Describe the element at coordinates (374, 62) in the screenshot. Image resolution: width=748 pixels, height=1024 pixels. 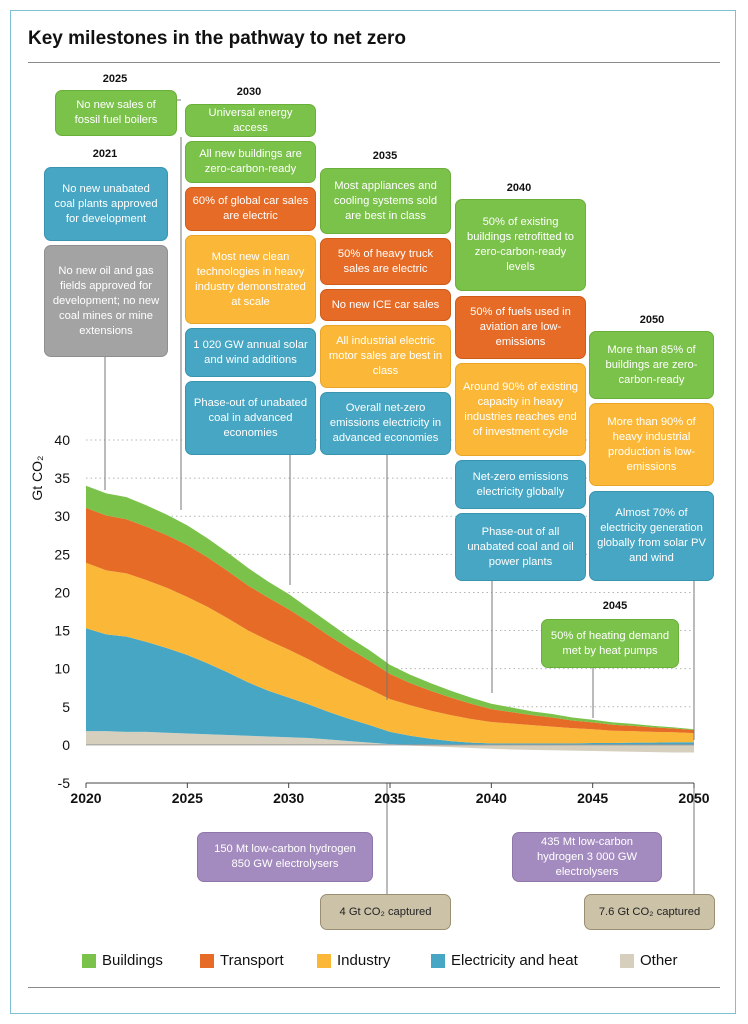
I see `title-divider` at that location.